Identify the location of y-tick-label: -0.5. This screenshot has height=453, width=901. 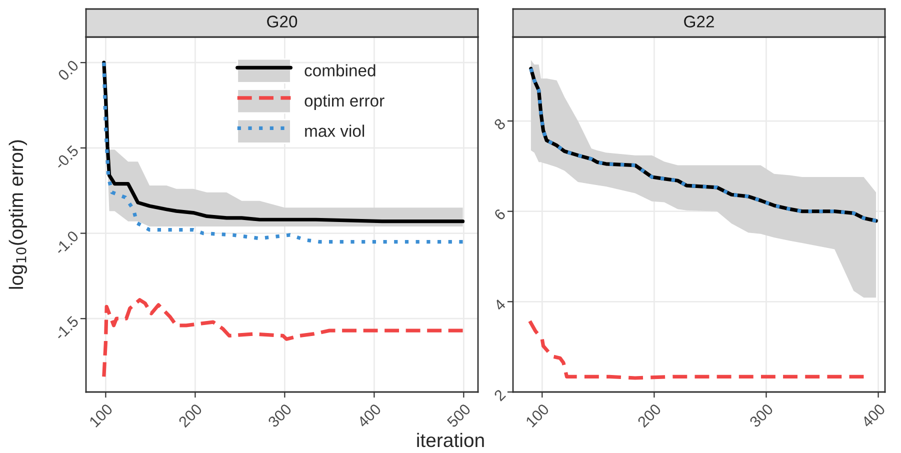
(67, 157).